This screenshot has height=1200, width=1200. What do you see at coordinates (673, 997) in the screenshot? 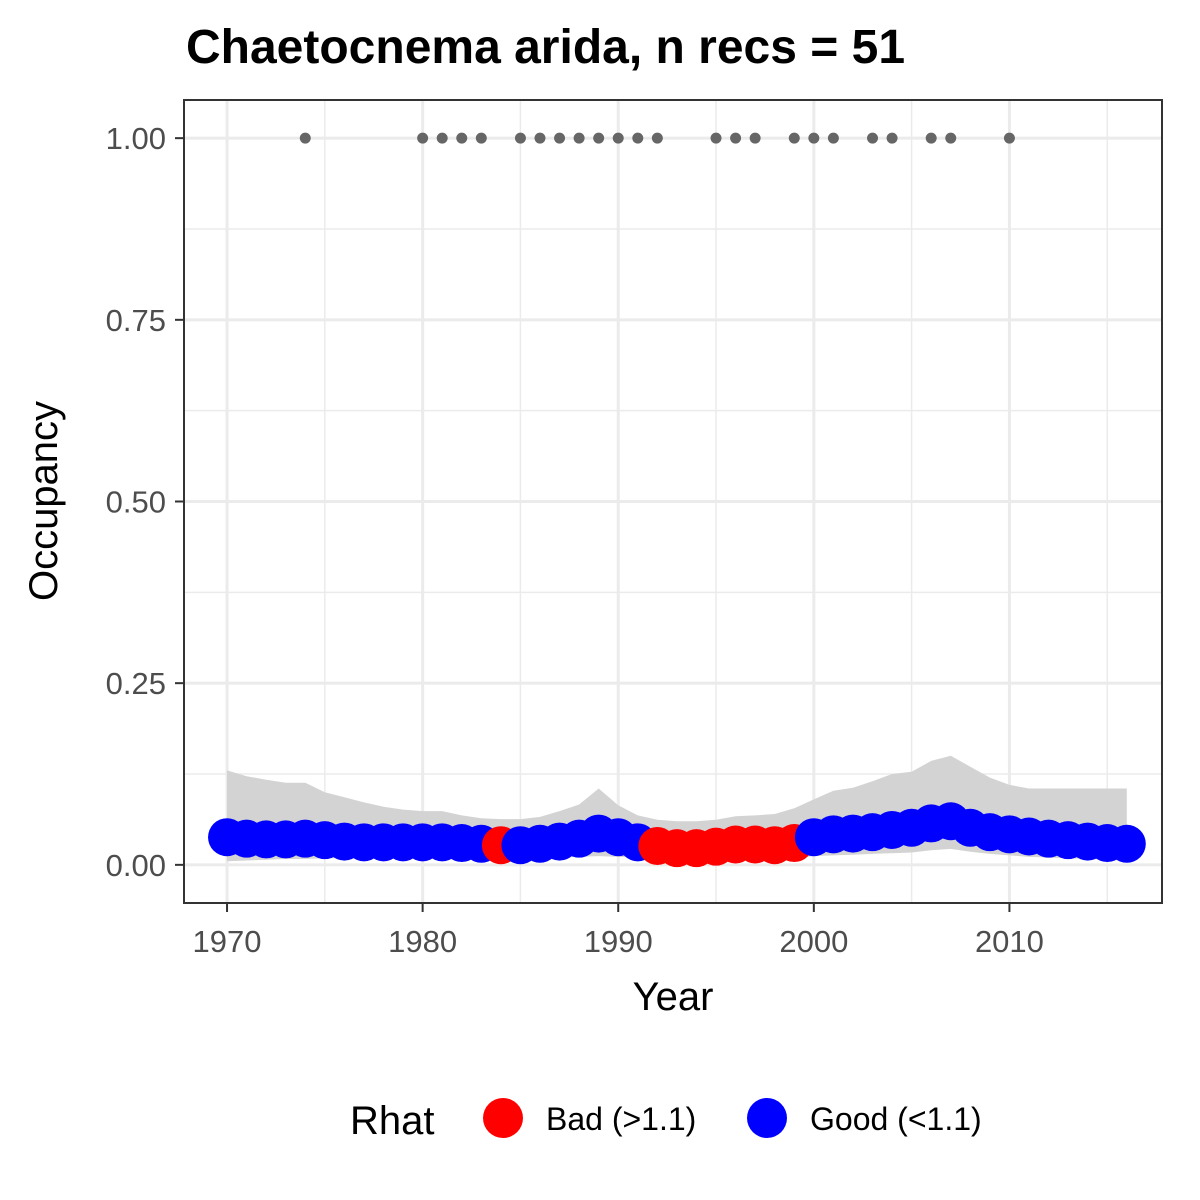
I see `x-axis-title: Year` at bounding box center [673, 997].